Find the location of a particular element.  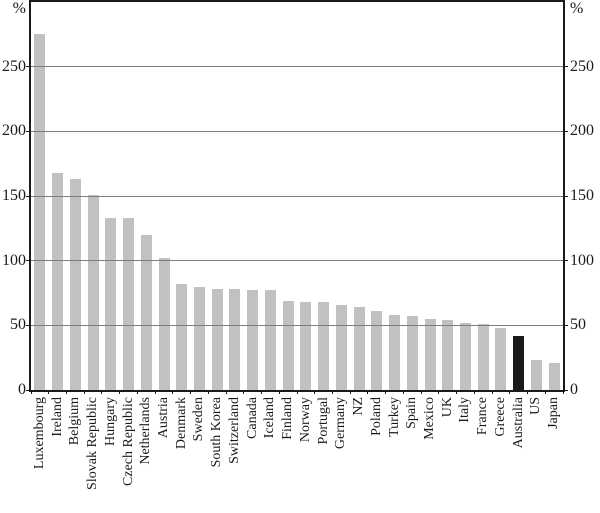

x-label-iceland: Iceland is located at coordinates (270, 418).